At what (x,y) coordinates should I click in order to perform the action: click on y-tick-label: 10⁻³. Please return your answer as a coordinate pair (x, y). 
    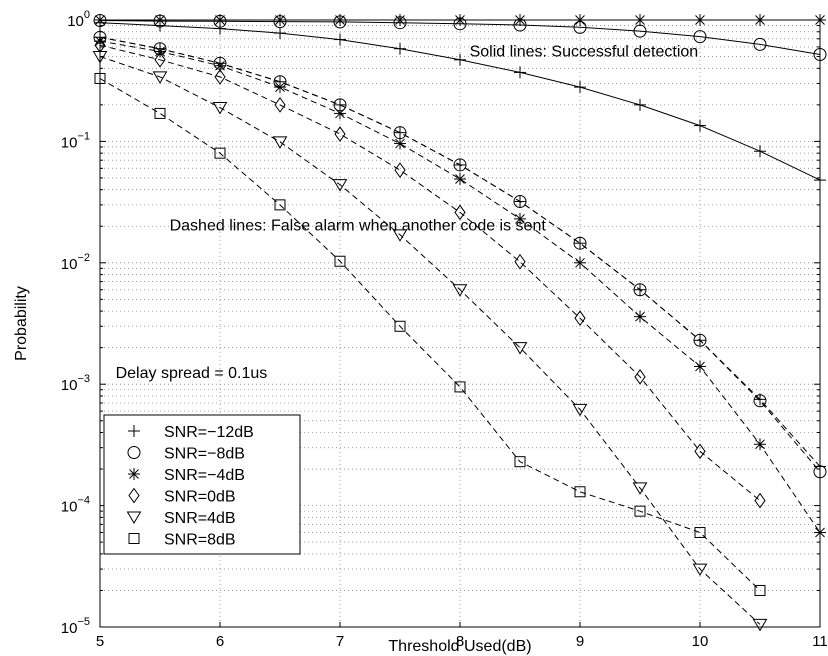
    Looking at the image, I should click on (75, 383).